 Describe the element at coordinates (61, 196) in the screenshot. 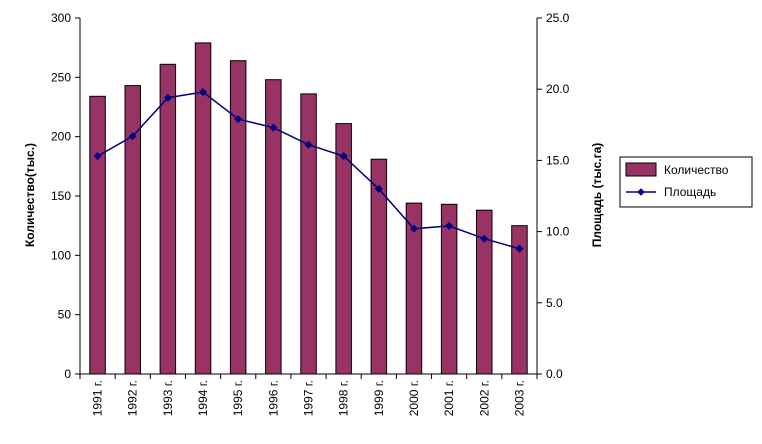

I see `y-tick-label: 150` at that location.